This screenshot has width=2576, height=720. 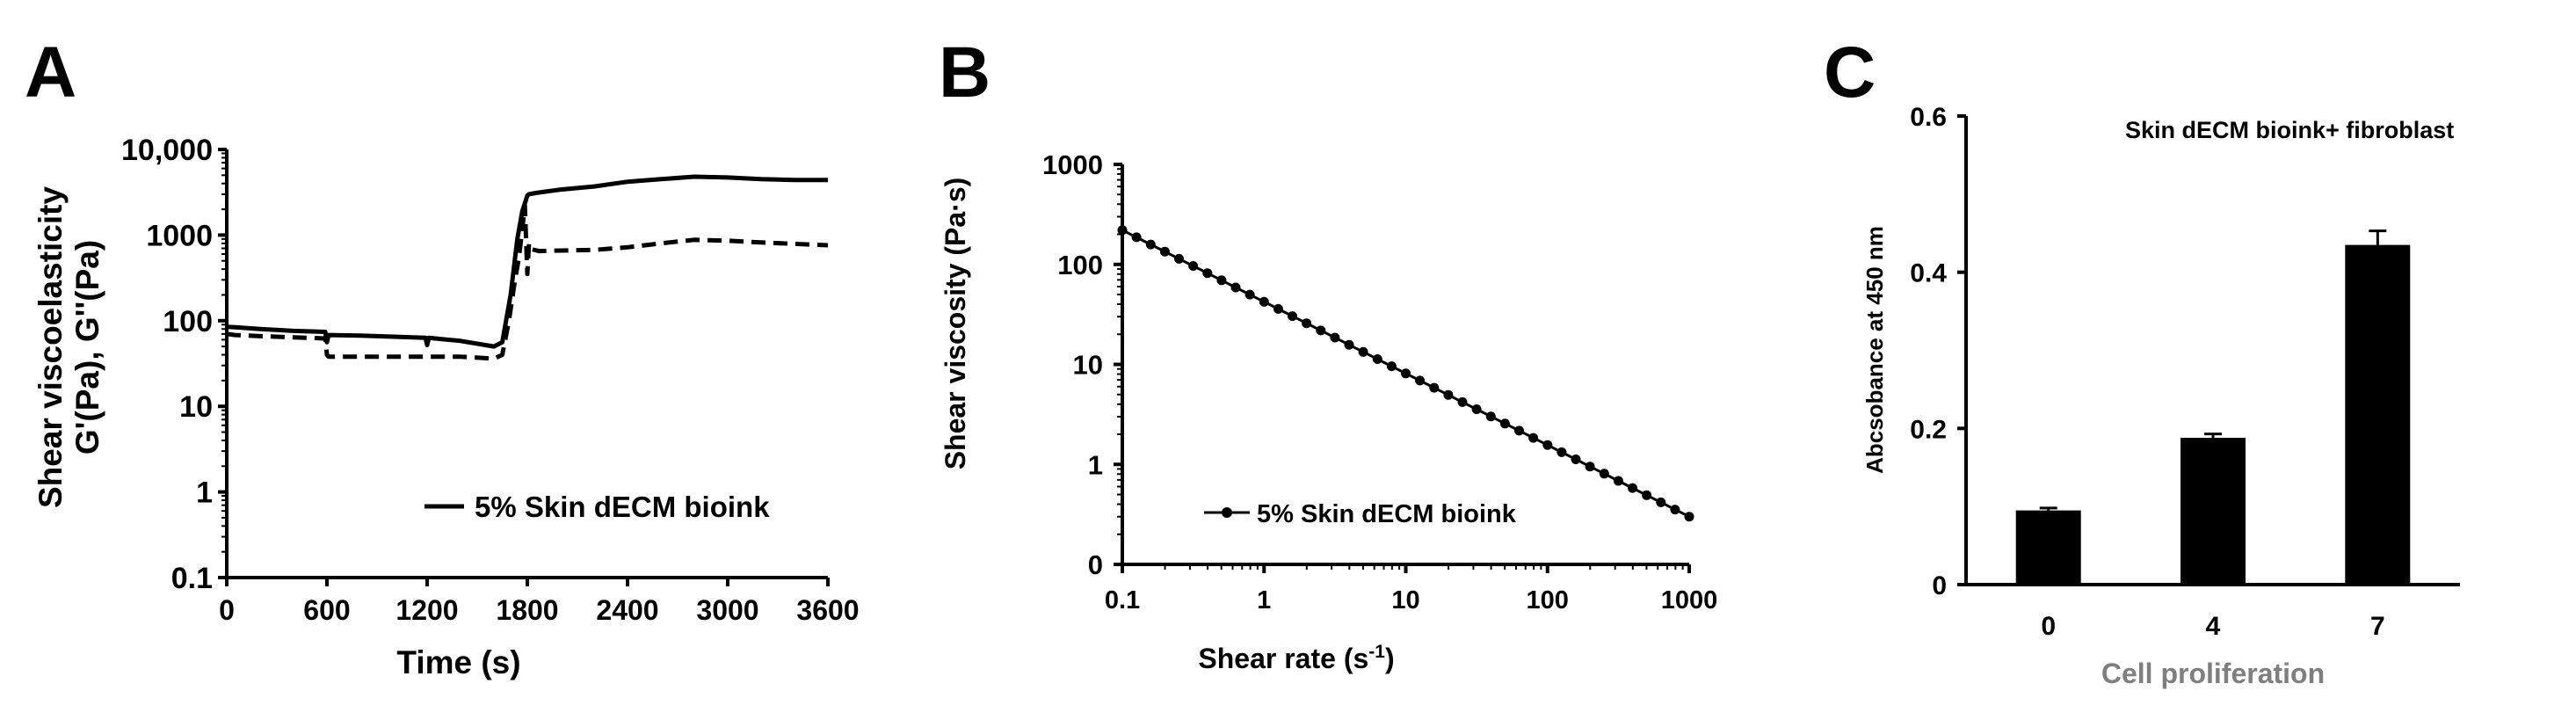 I want to click on panel-b-series, so click(x=1405, y=373).